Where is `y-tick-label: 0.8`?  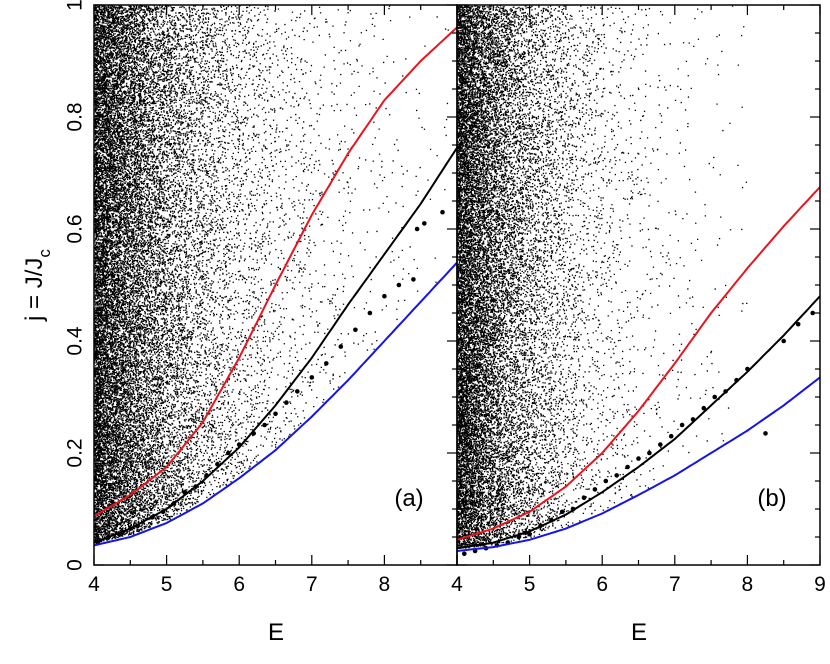 y-tick-label: 0.8 is located at coordinates (75, 116).